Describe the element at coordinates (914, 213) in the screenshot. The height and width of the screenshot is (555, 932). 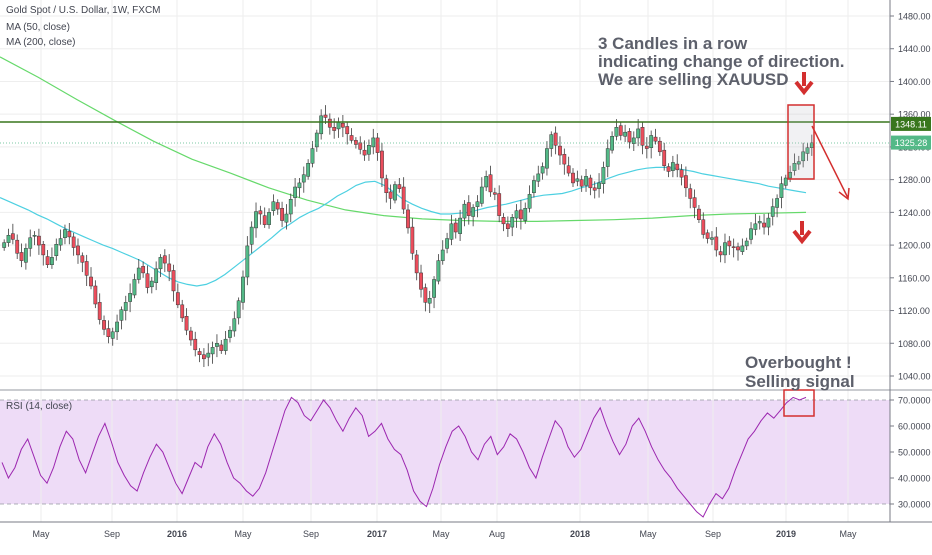
I see `price-tick-label: 1240.00` at that location.